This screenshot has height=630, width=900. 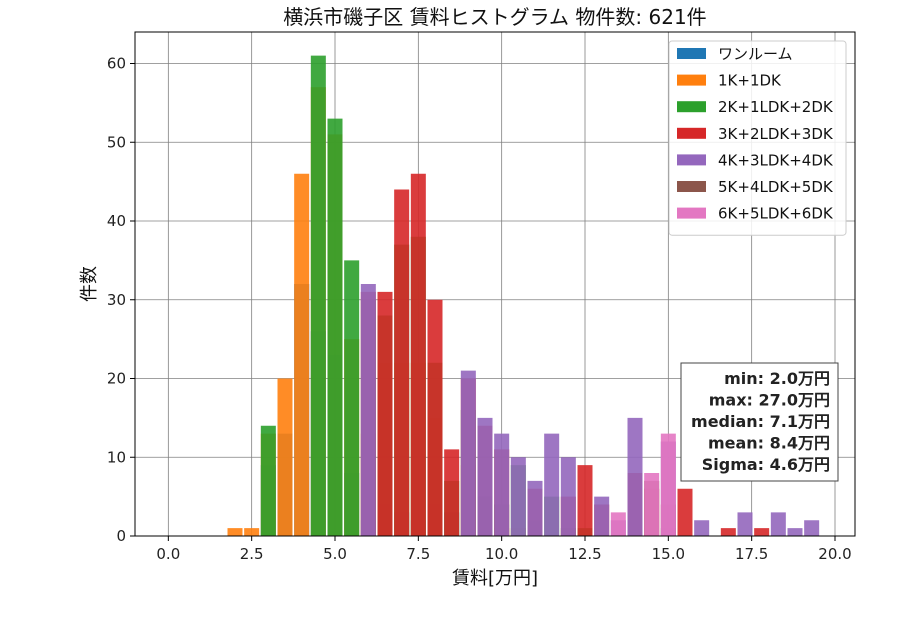 What do you see at coordinates (776, 107) in the screenshot?
I see `legend-label: 2K+1LDK+2DK` at bounding box center [776, 107].